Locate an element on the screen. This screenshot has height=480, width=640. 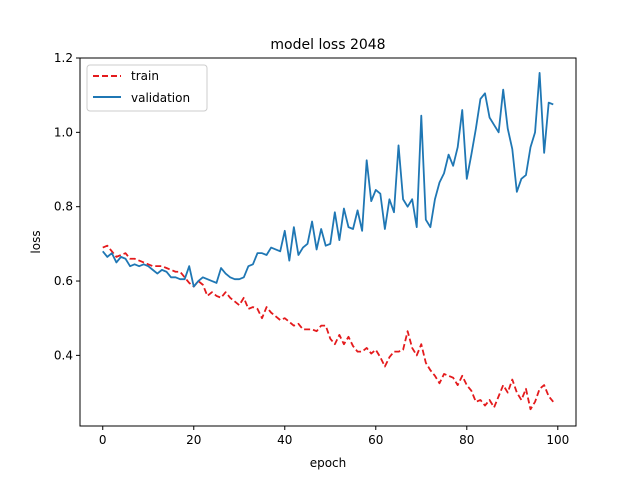
y-tick-label: 0.8 is located at coordinates (63, 207).